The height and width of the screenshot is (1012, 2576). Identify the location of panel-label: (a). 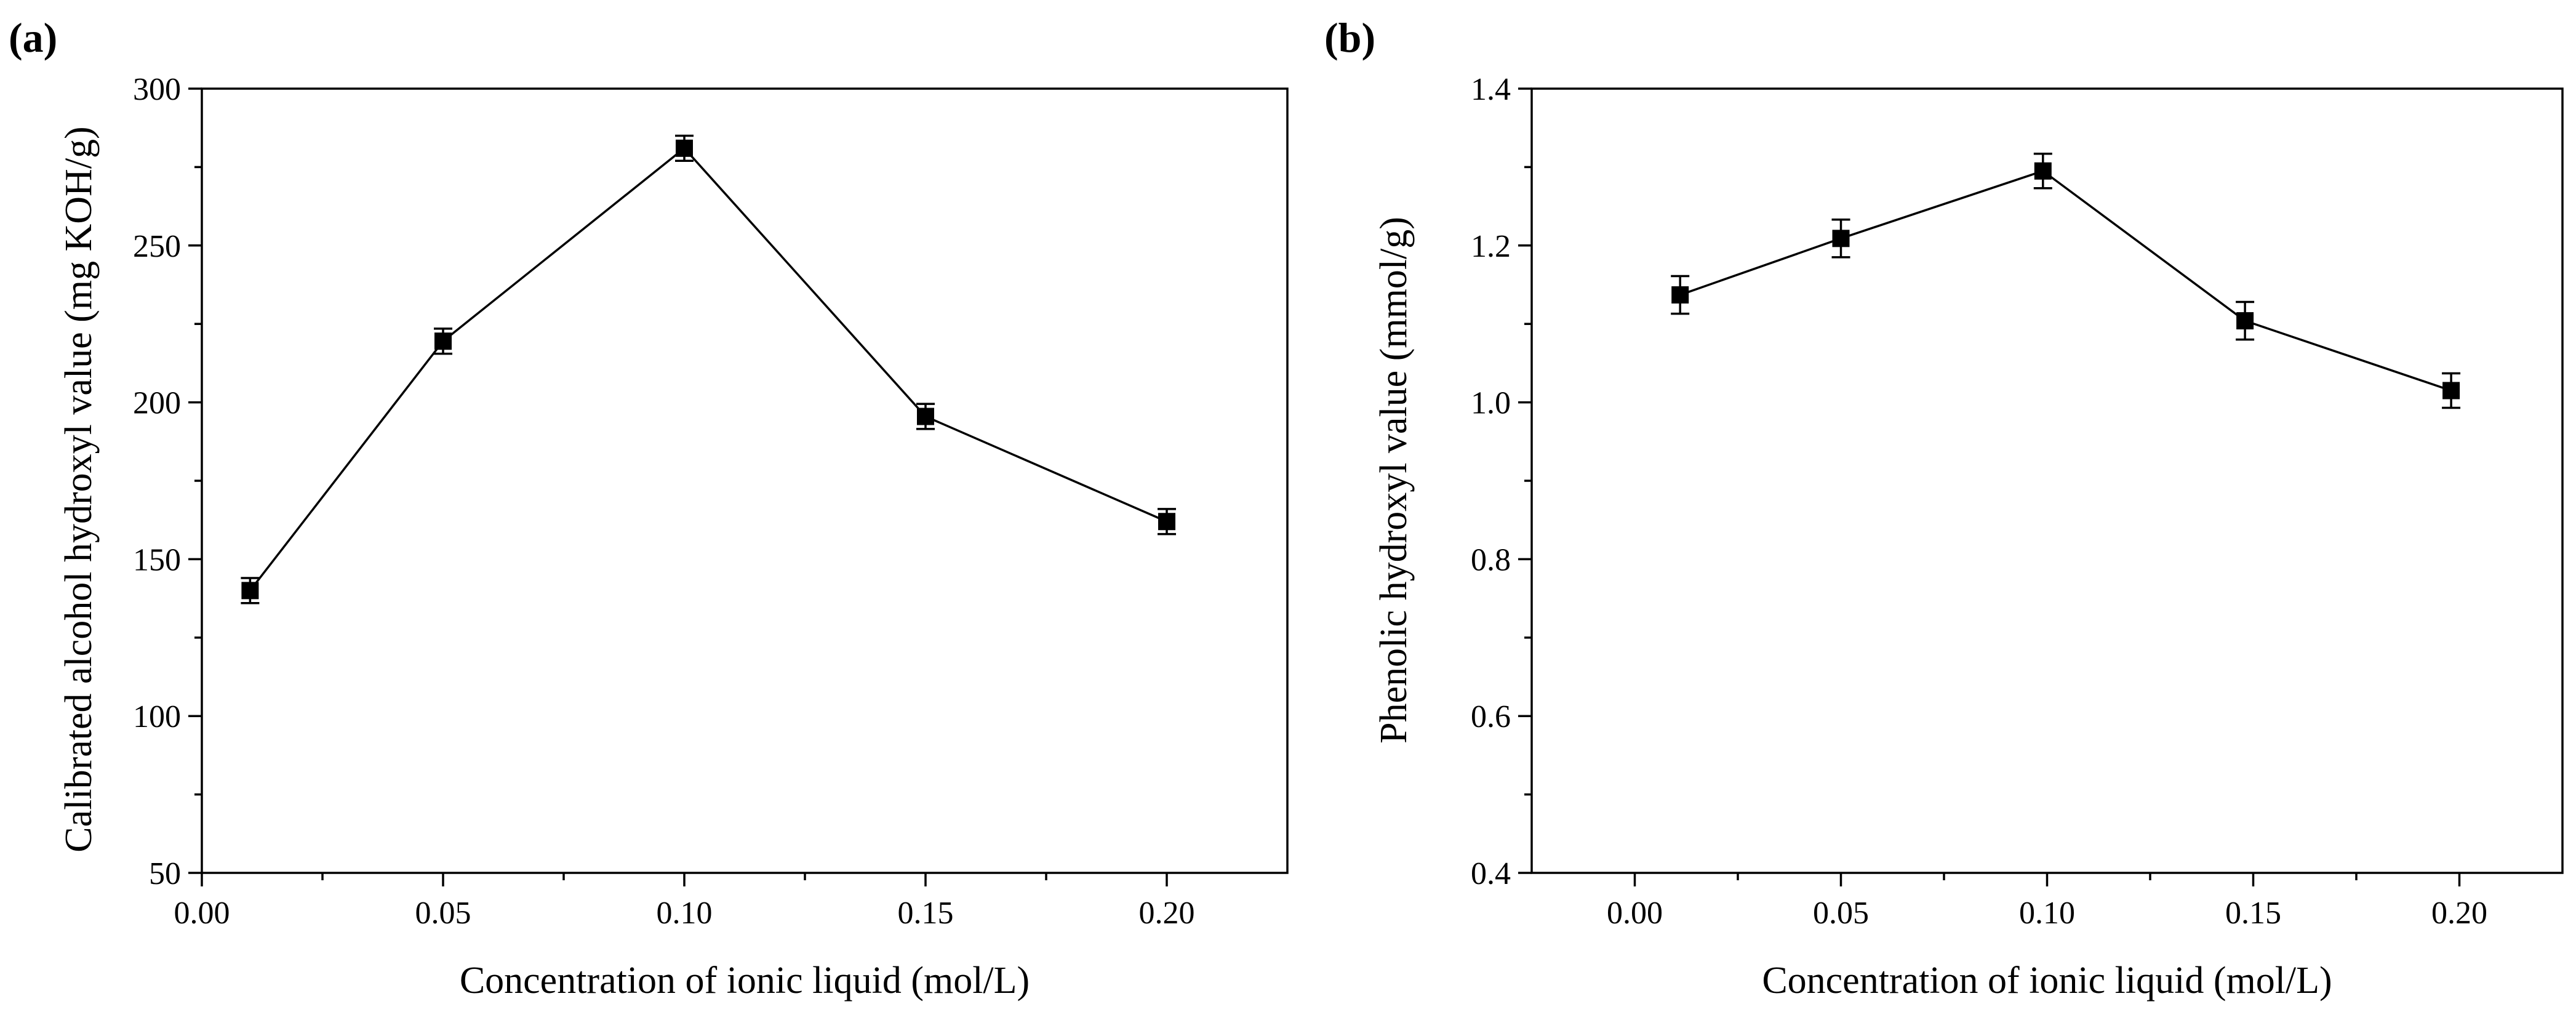
(33, 37).